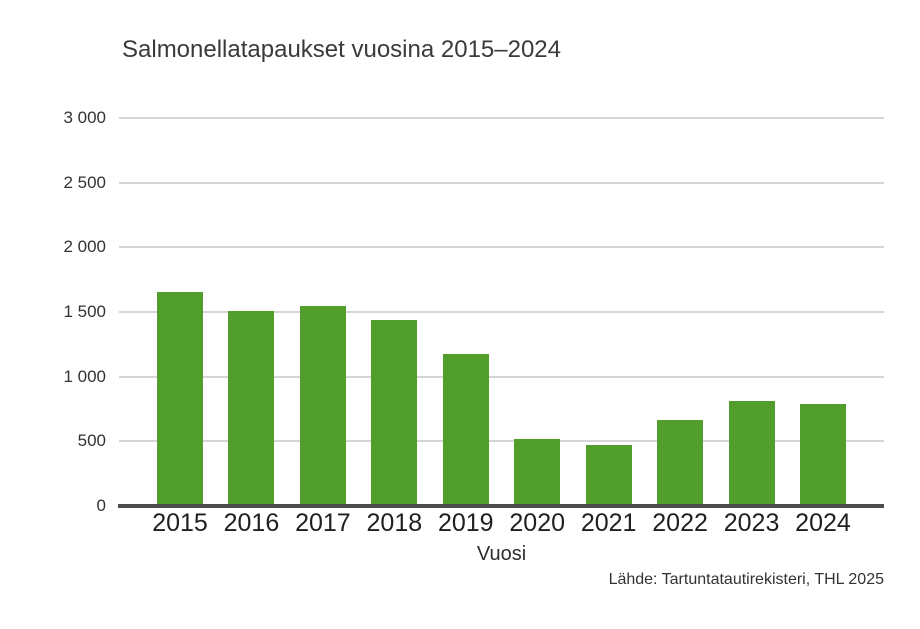  What do you see at coordinates (537, 523) in the screenshot?
I see `x-tick-label-2020: 2020` at bounding box center [537, 523].